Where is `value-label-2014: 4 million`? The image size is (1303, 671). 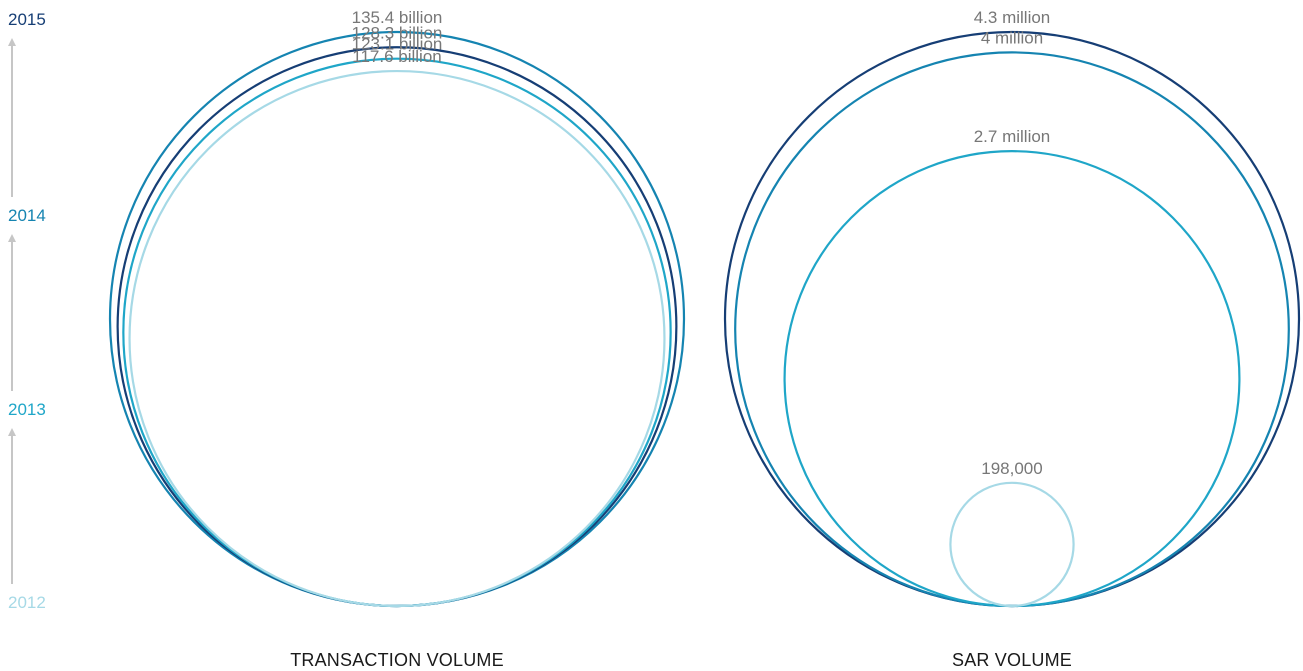 value-label-2014: 4 million is located at coordinates (1012, 37).